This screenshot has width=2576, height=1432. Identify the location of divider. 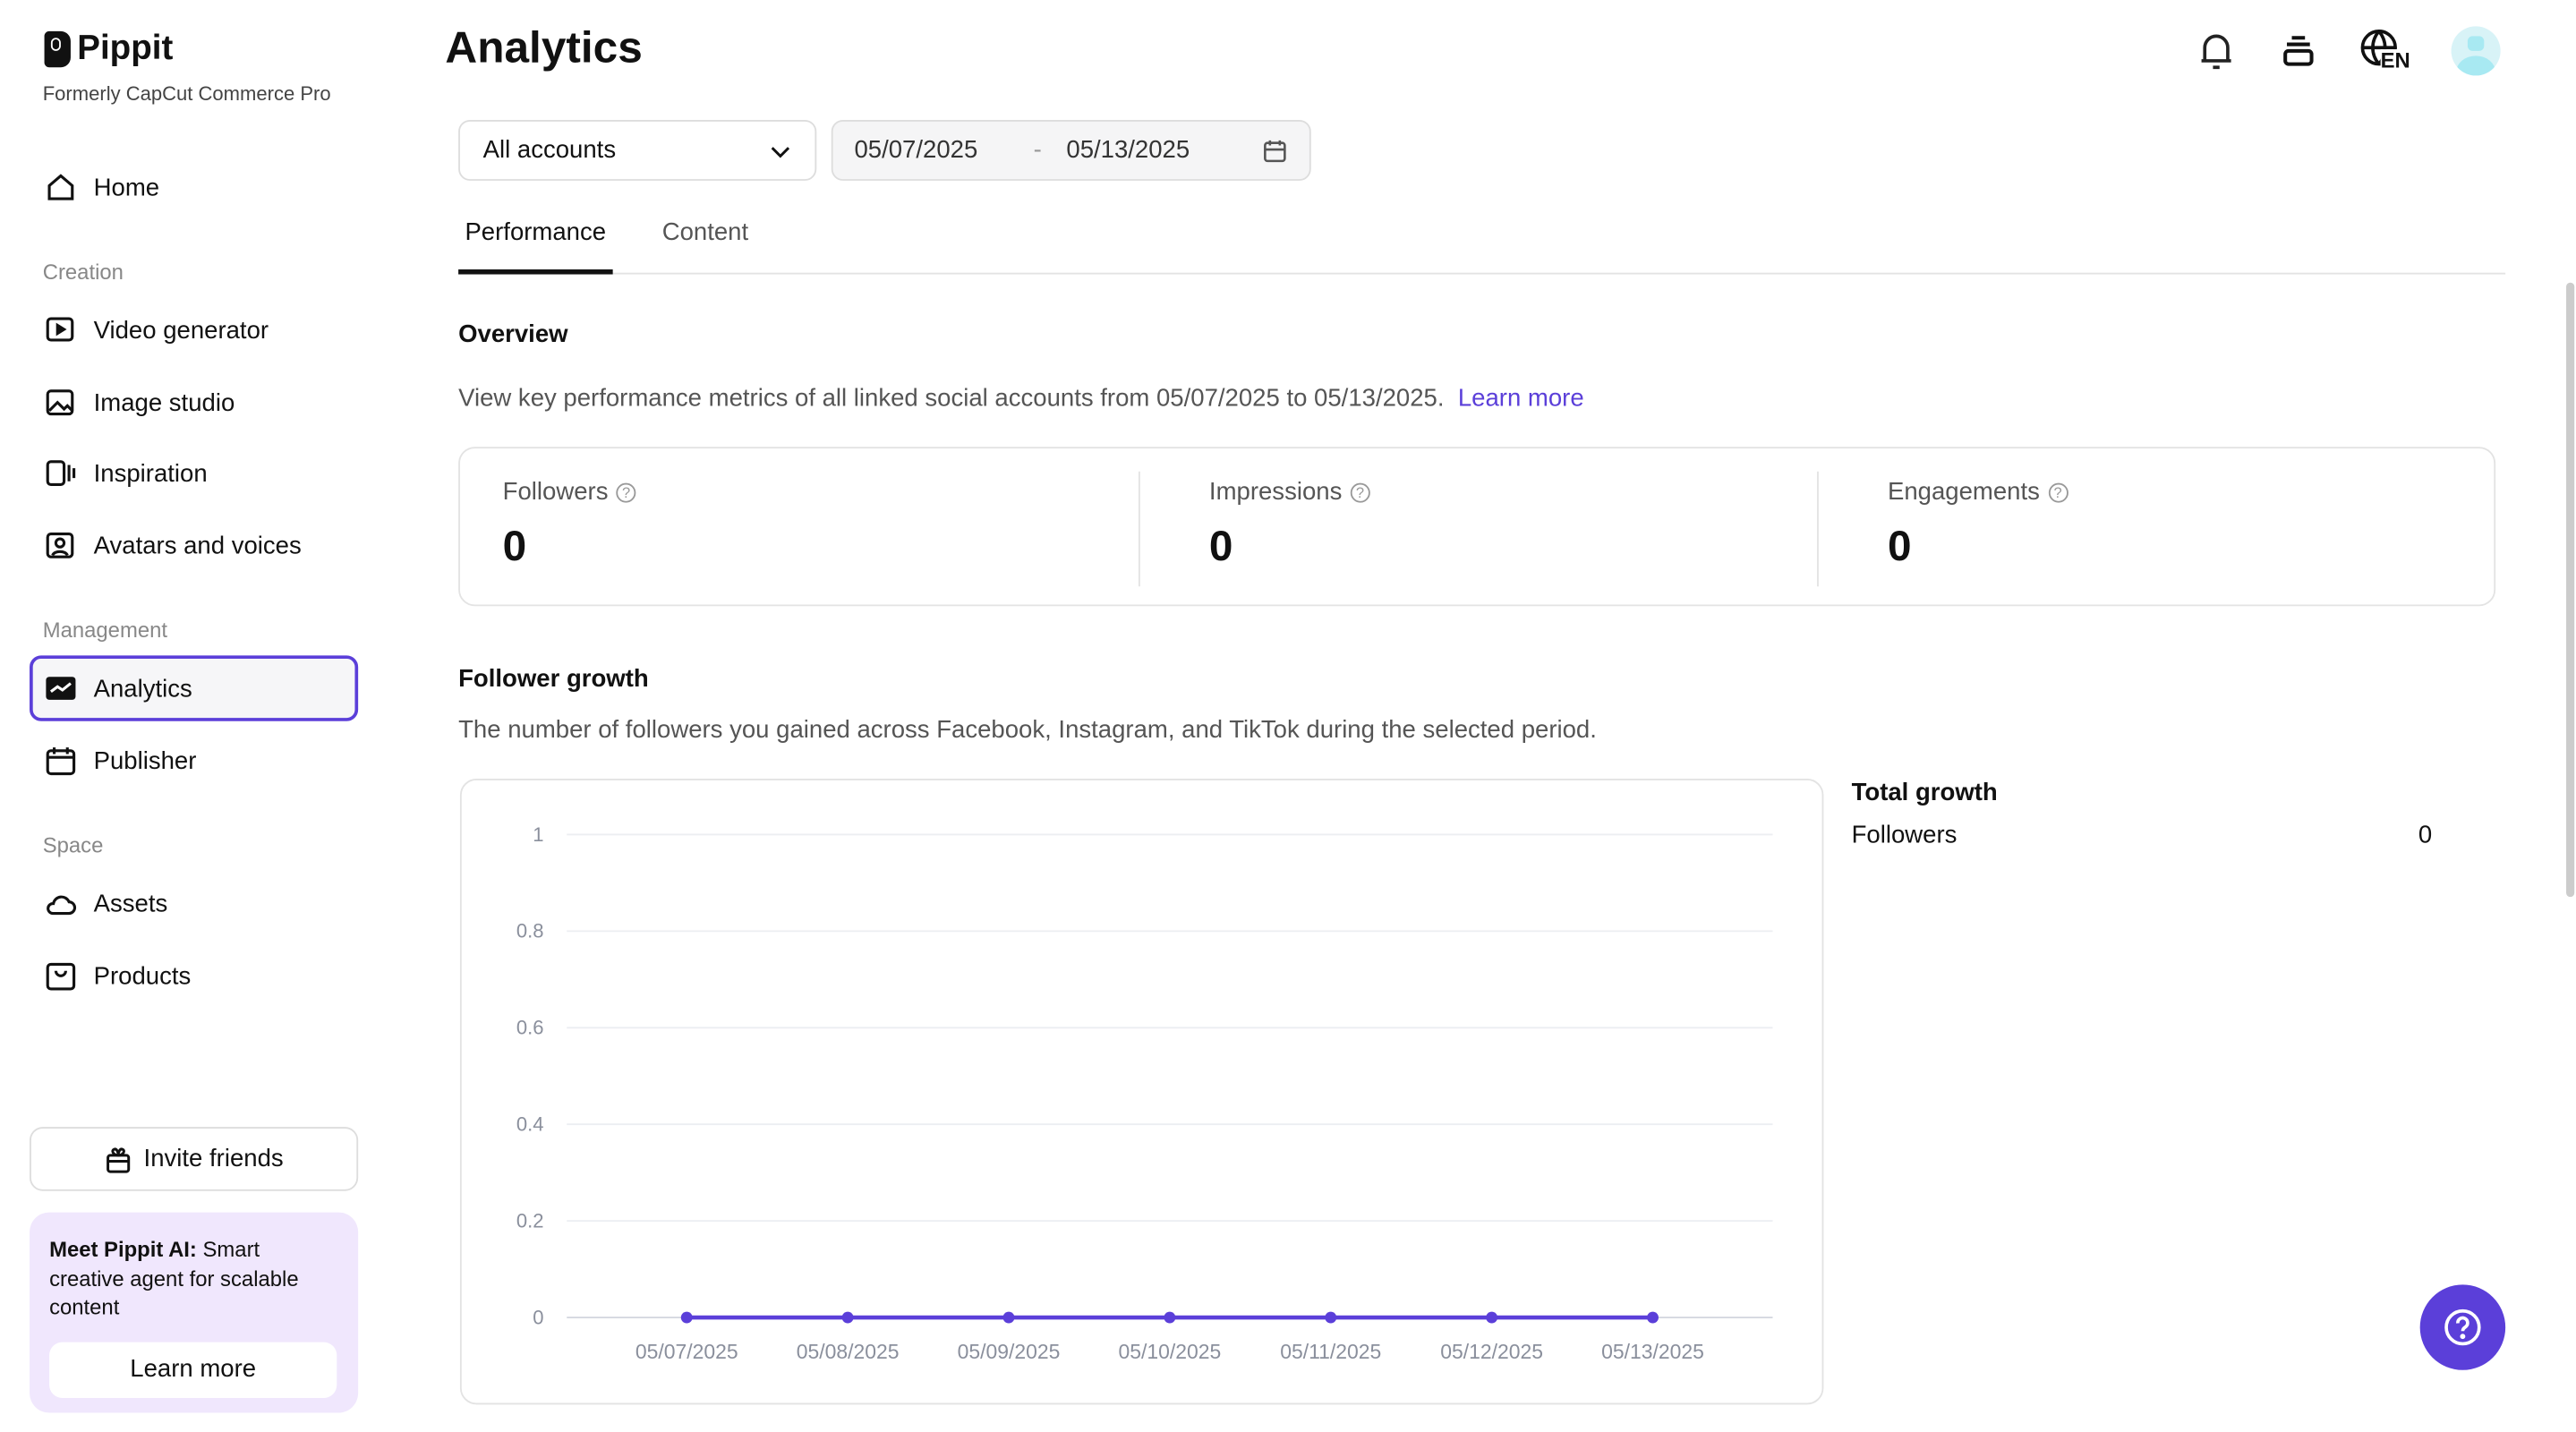
(1818, 529).